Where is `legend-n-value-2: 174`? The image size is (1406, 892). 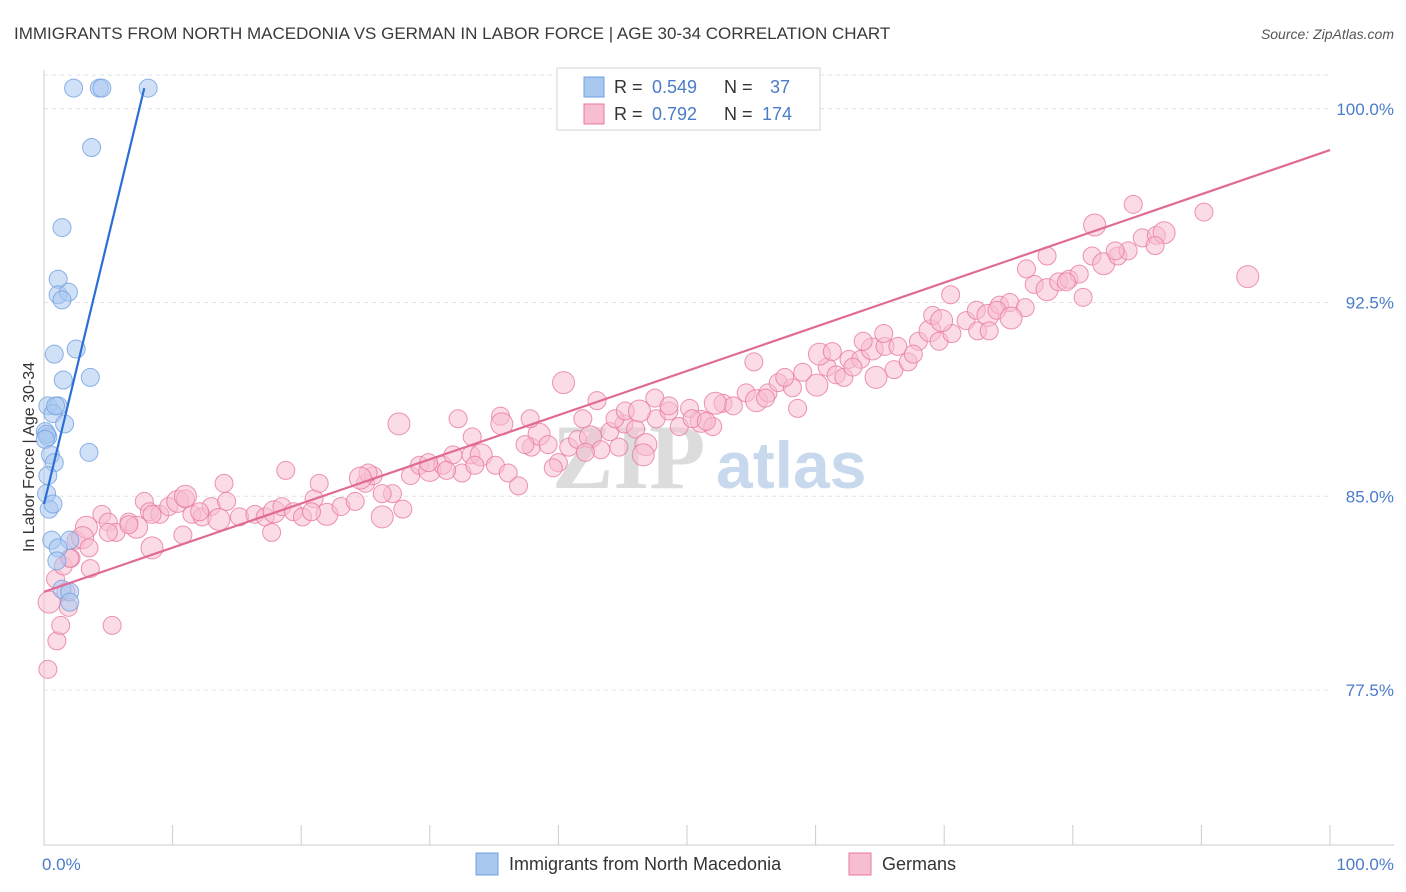
legend-n-value-2: 174 is located at coordinates (777, 114).